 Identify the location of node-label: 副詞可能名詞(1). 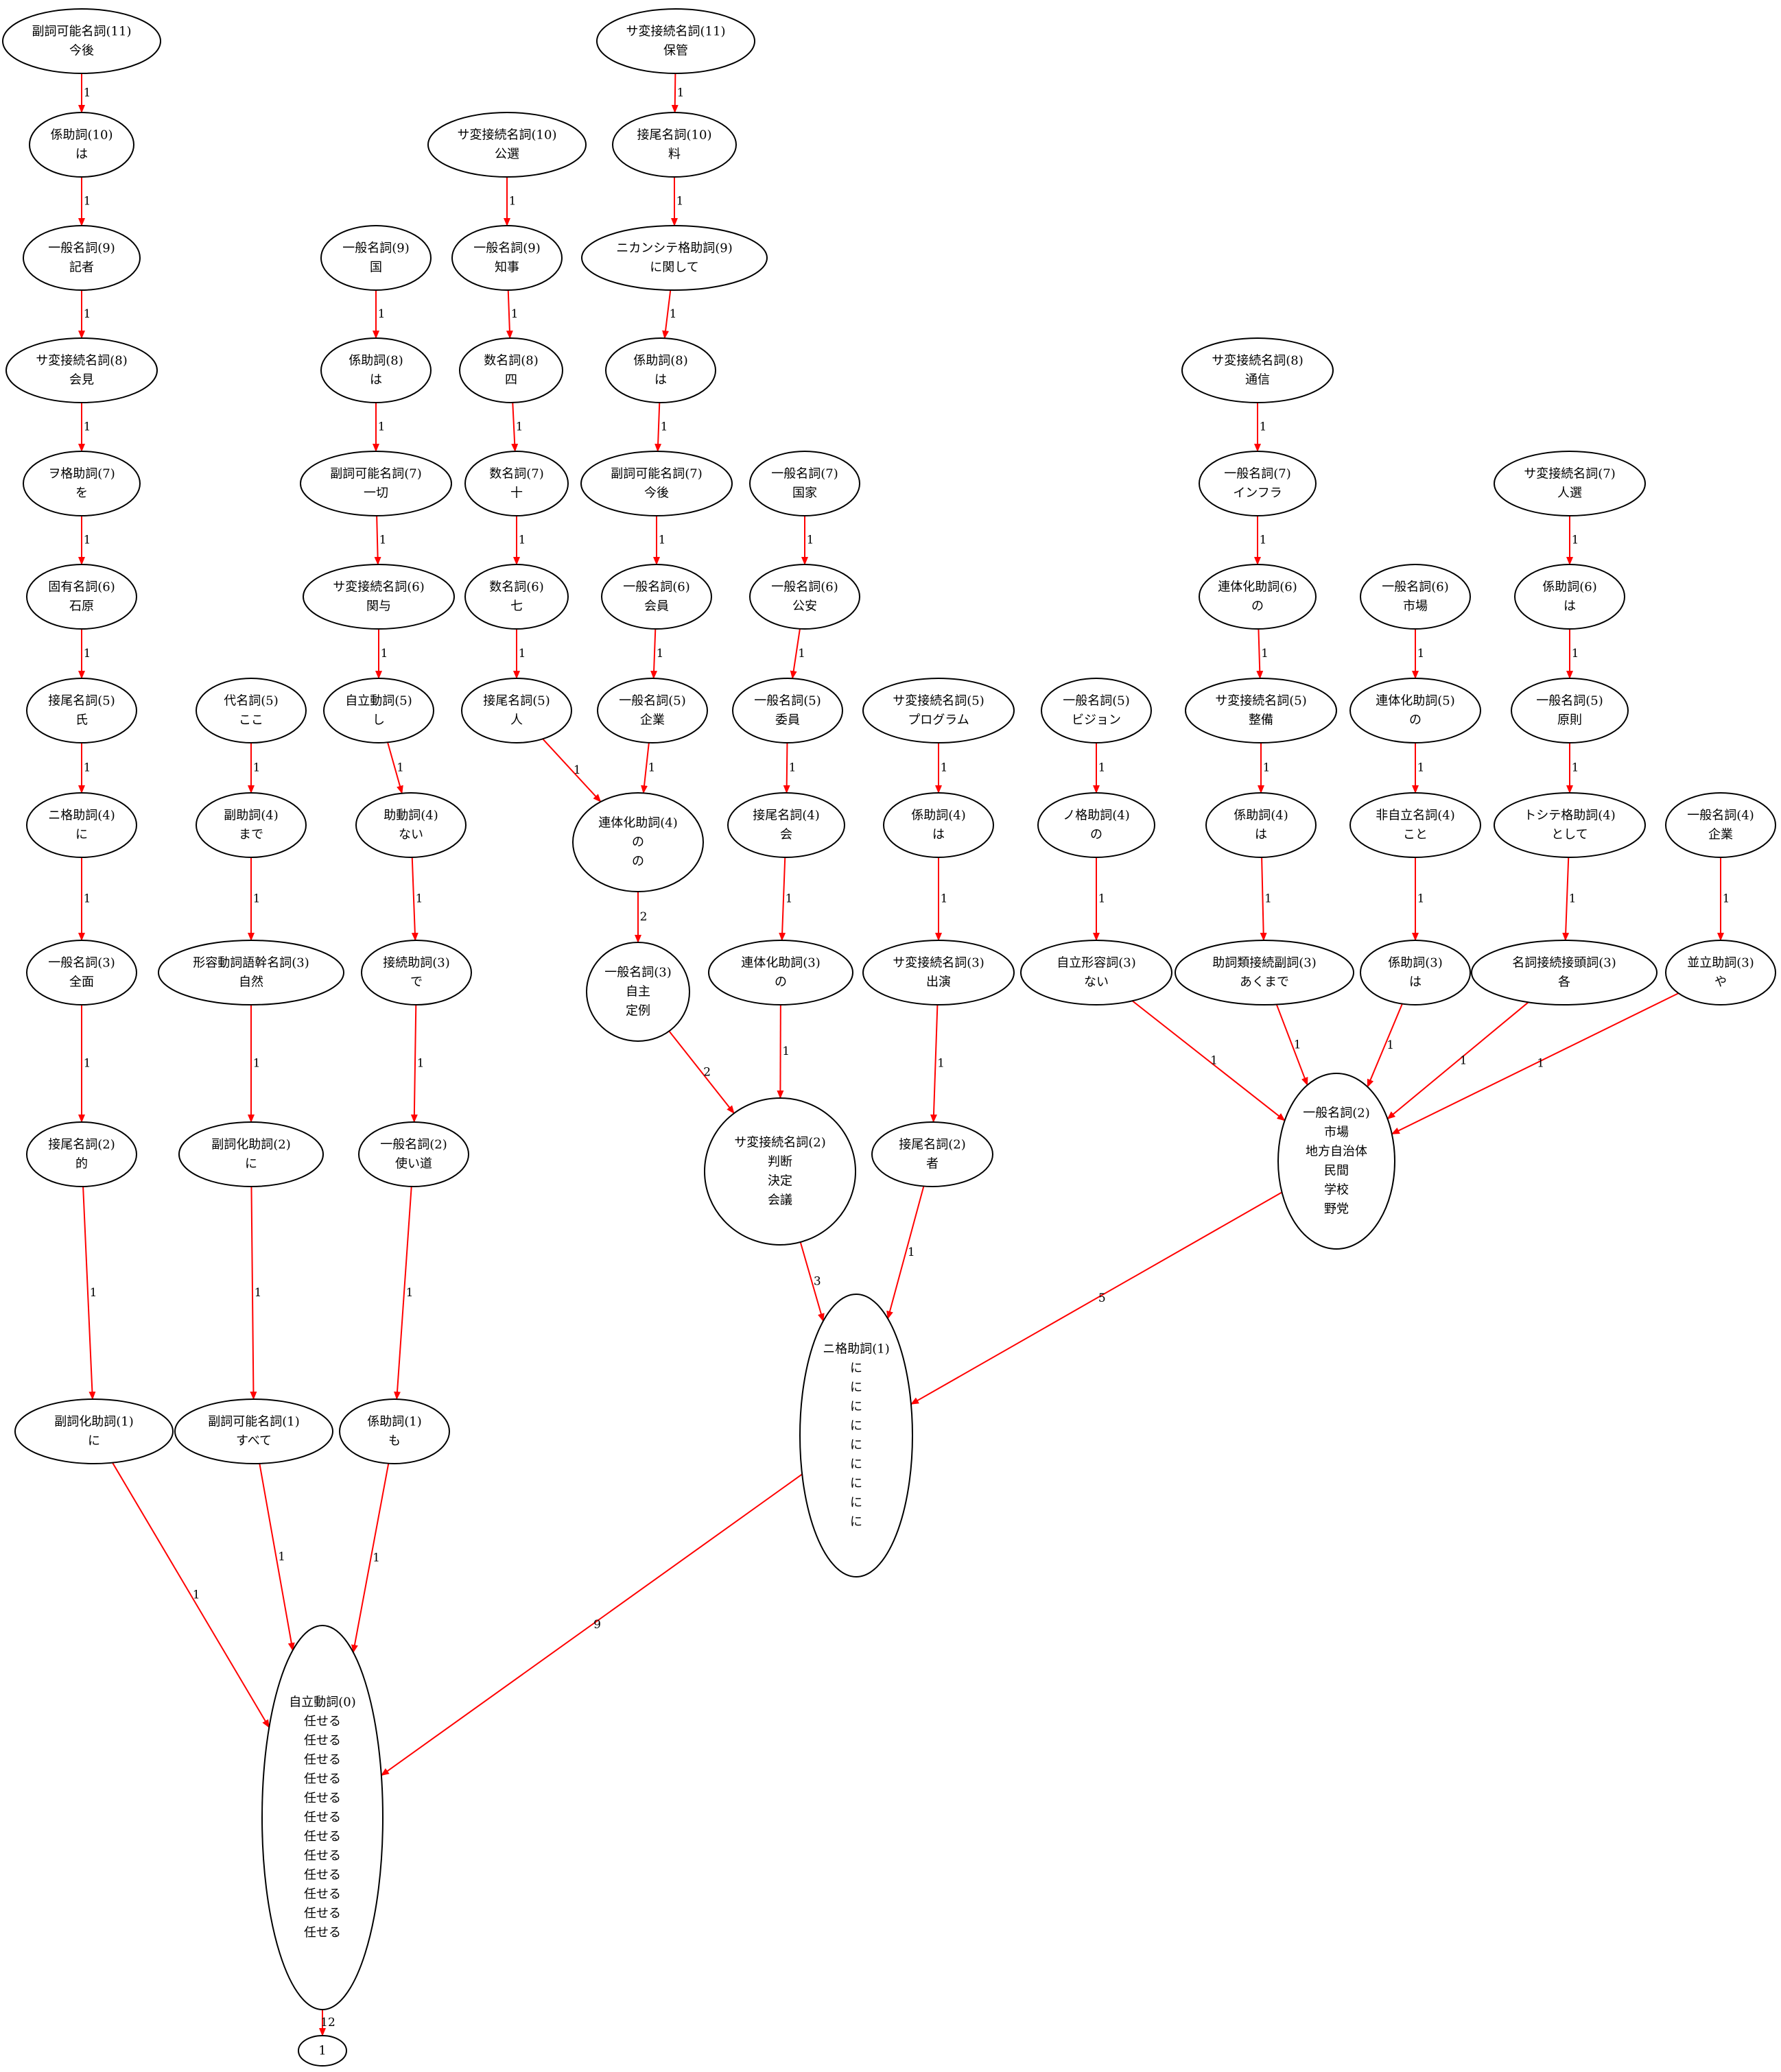
(254, 1422).